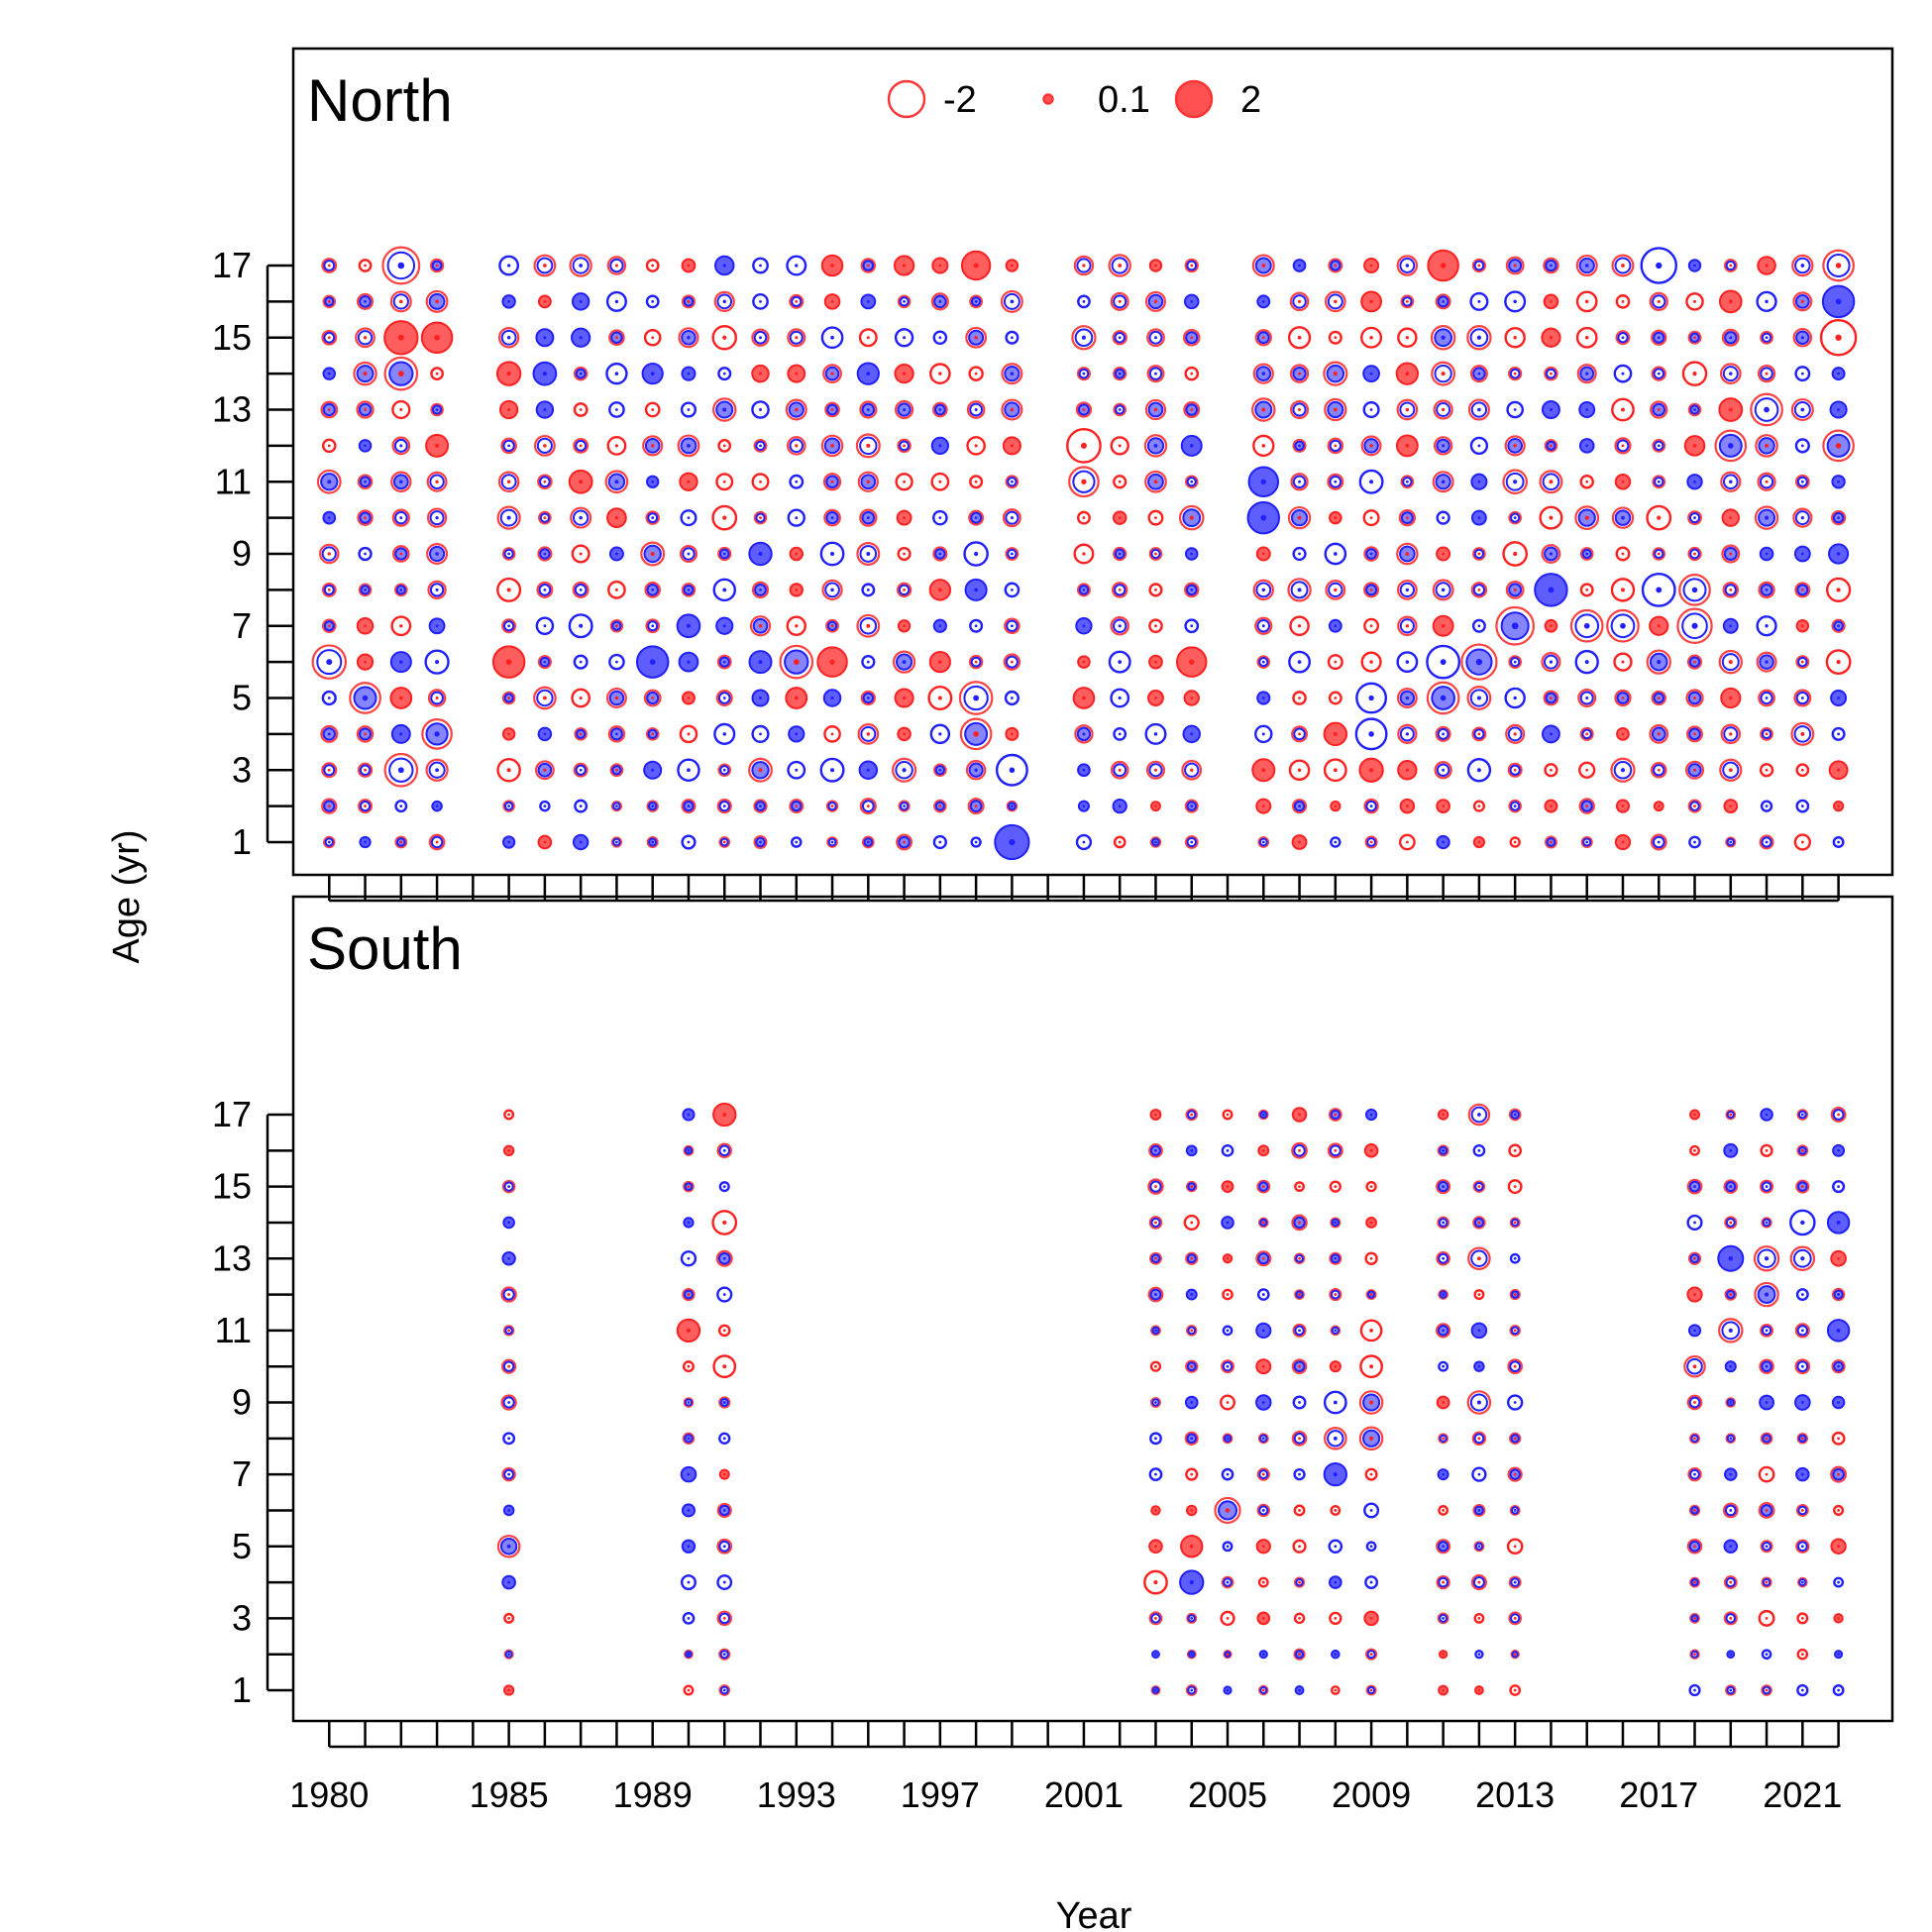 The width and height of the screenshot is (1932, 1932). What do you see at coordinates (1479, 662) in the screenshot?
I see `bubble-north-2012-age6` at bounding box center [1479, 662].